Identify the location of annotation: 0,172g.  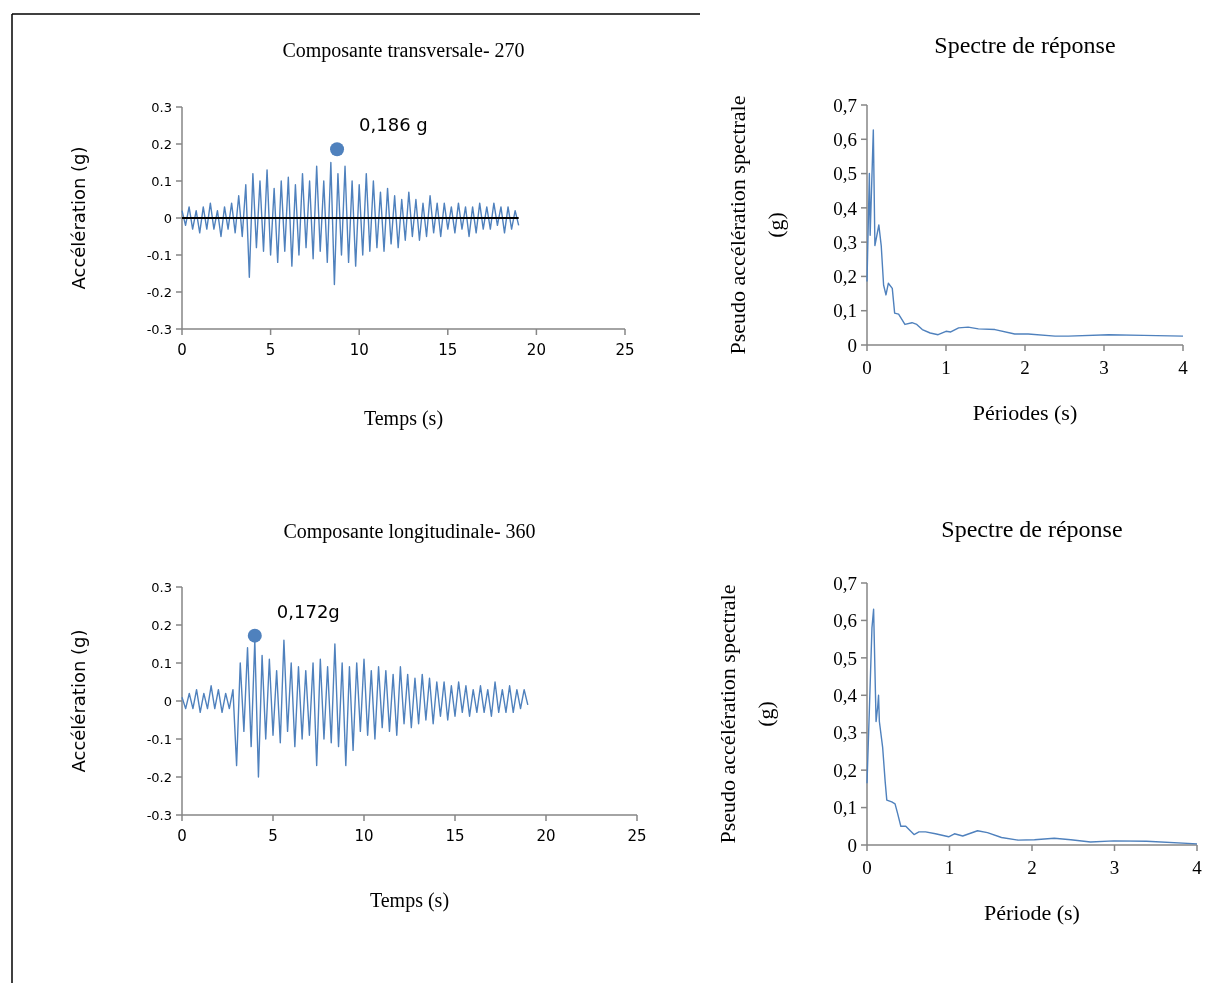
(308, 611).